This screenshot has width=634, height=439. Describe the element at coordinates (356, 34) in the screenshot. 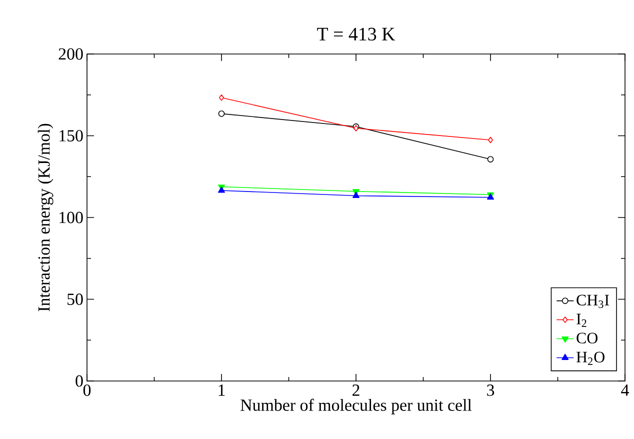

I see `chart-title: T = 413 K` at that location.